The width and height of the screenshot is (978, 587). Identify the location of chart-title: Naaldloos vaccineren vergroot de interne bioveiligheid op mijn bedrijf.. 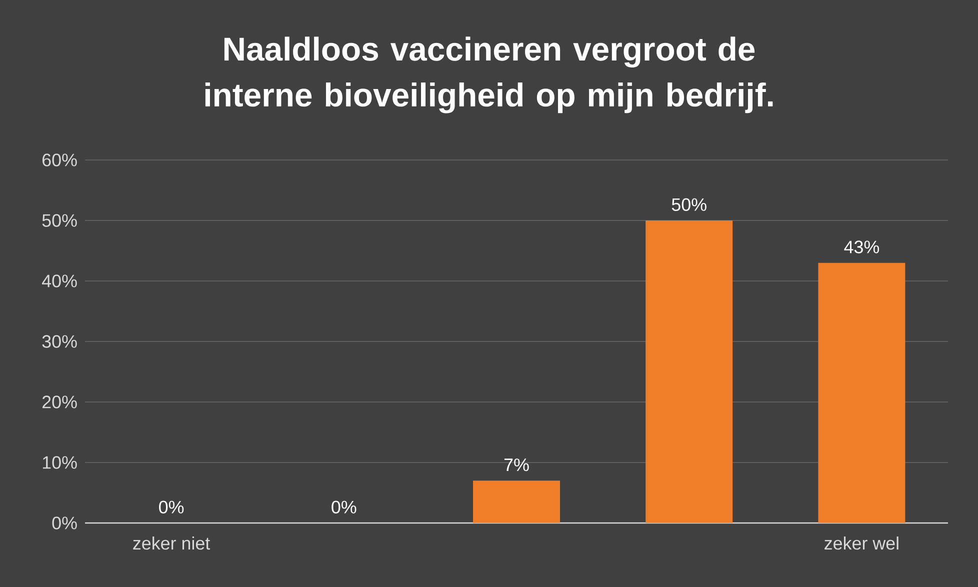
(489, 75).